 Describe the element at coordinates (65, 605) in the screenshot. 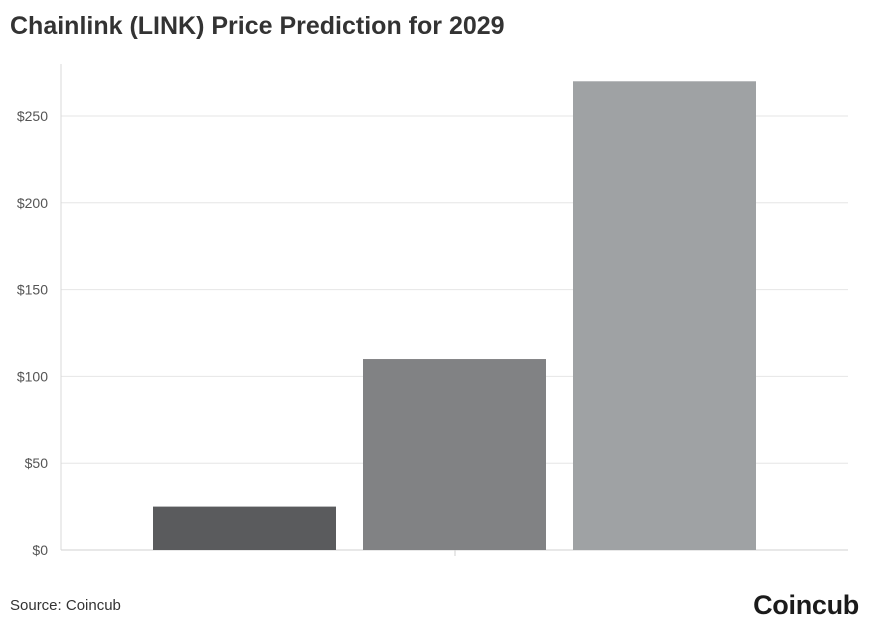

I see `source-note: Source: Coincub` at that location.